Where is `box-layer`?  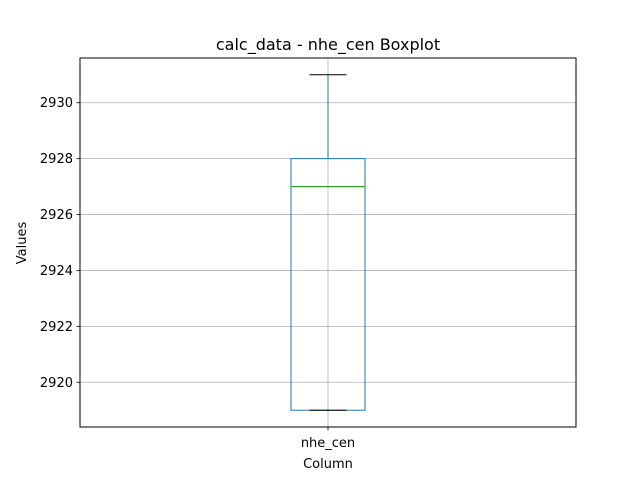
box-layer is located at coordinates (328, 242).